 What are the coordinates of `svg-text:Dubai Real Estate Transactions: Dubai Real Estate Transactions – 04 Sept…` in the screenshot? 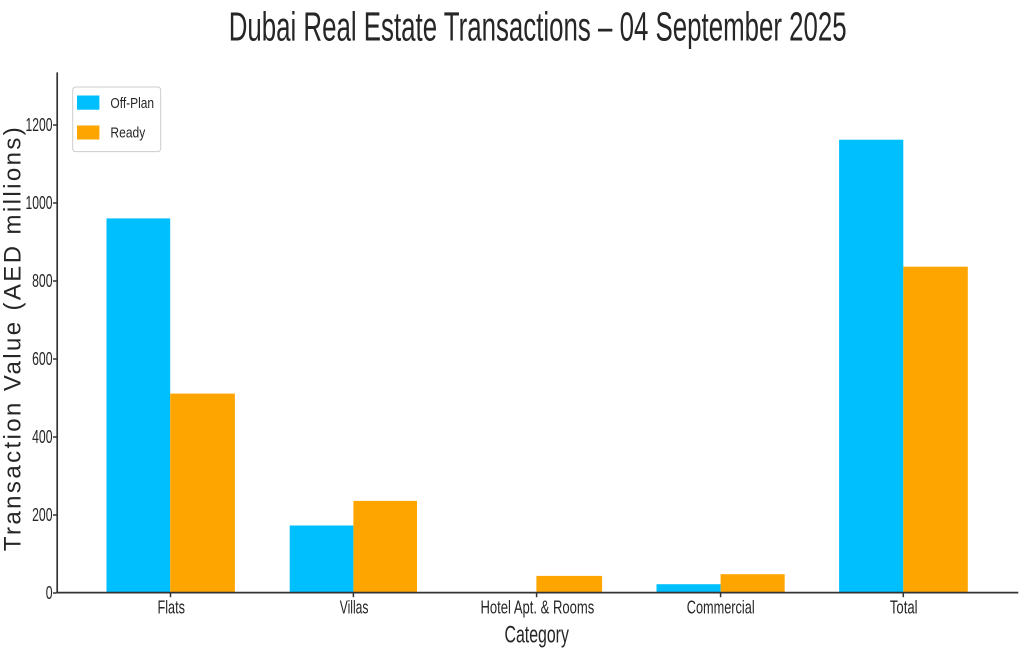 It's located at (538, 27).